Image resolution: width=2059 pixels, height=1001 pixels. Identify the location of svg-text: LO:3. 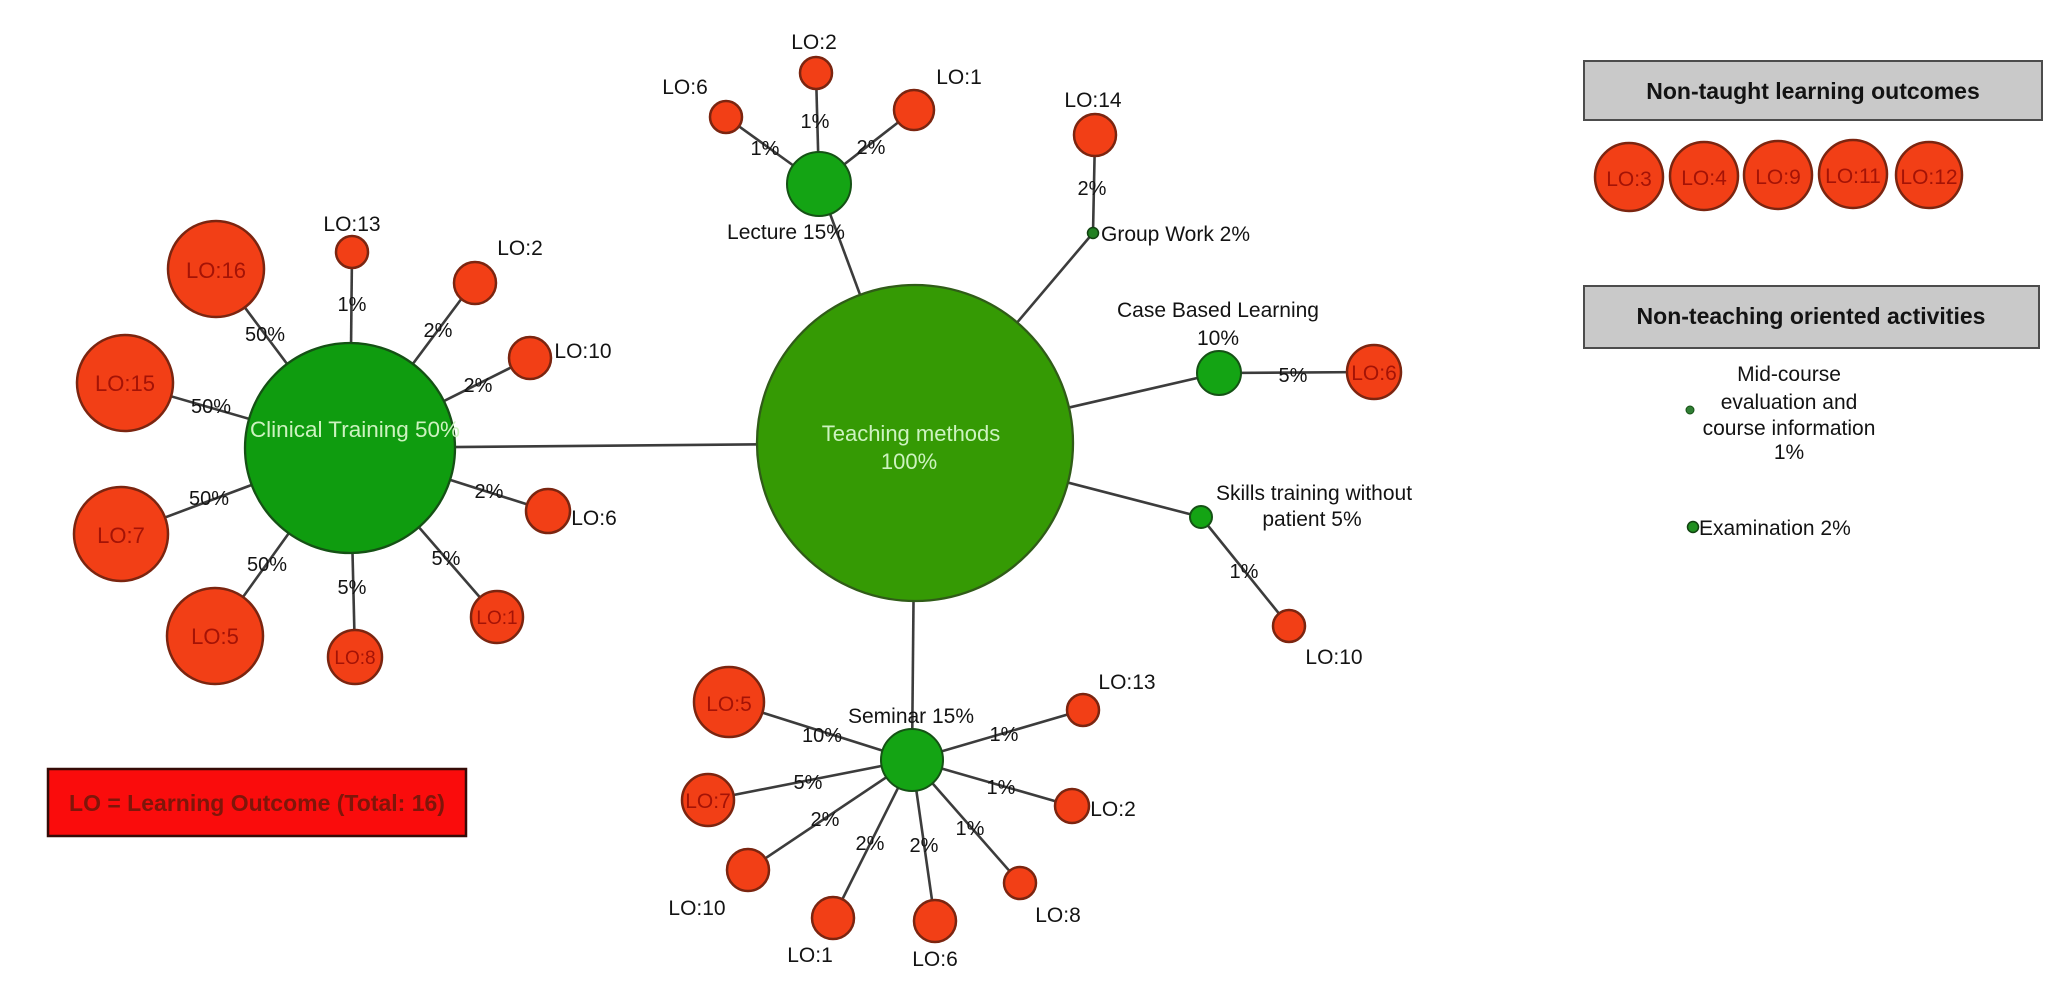
(1629, 179).